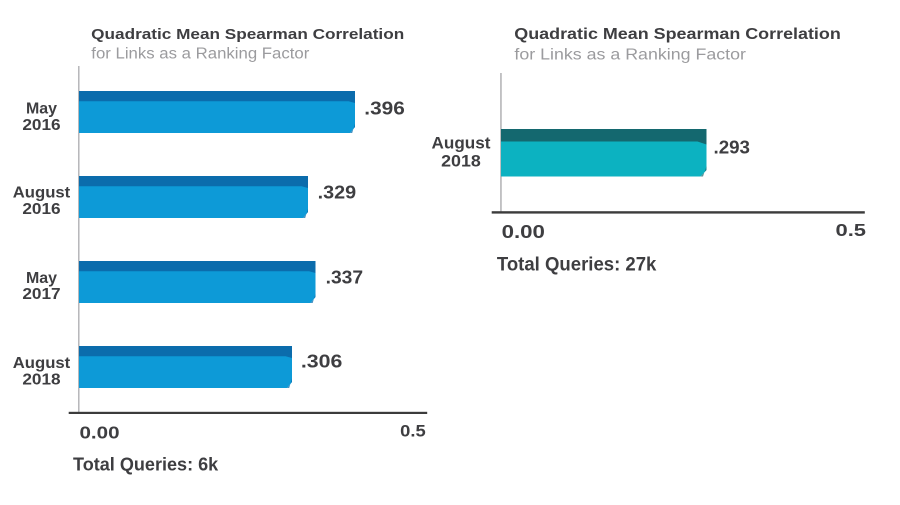 The height and width of the screenshot is (505, 900). Describe the element at coordinates (322, 361) in the screenshot. I see `svg-text: .306` at that location.